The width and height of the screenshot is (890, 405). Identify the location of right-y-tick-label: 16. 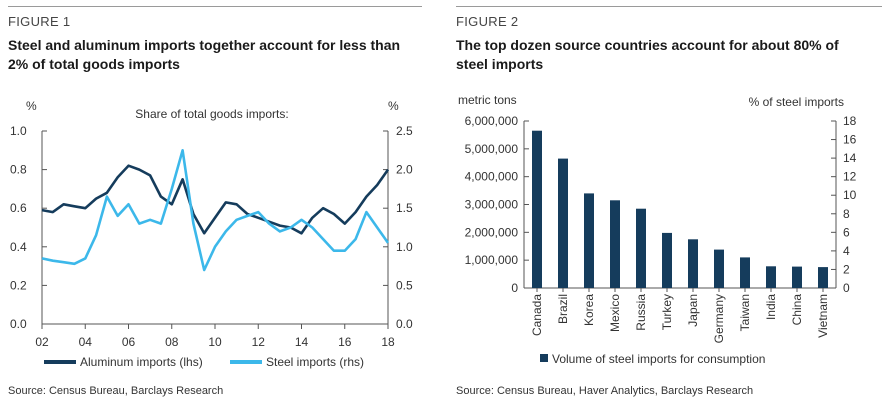
(850, 140).